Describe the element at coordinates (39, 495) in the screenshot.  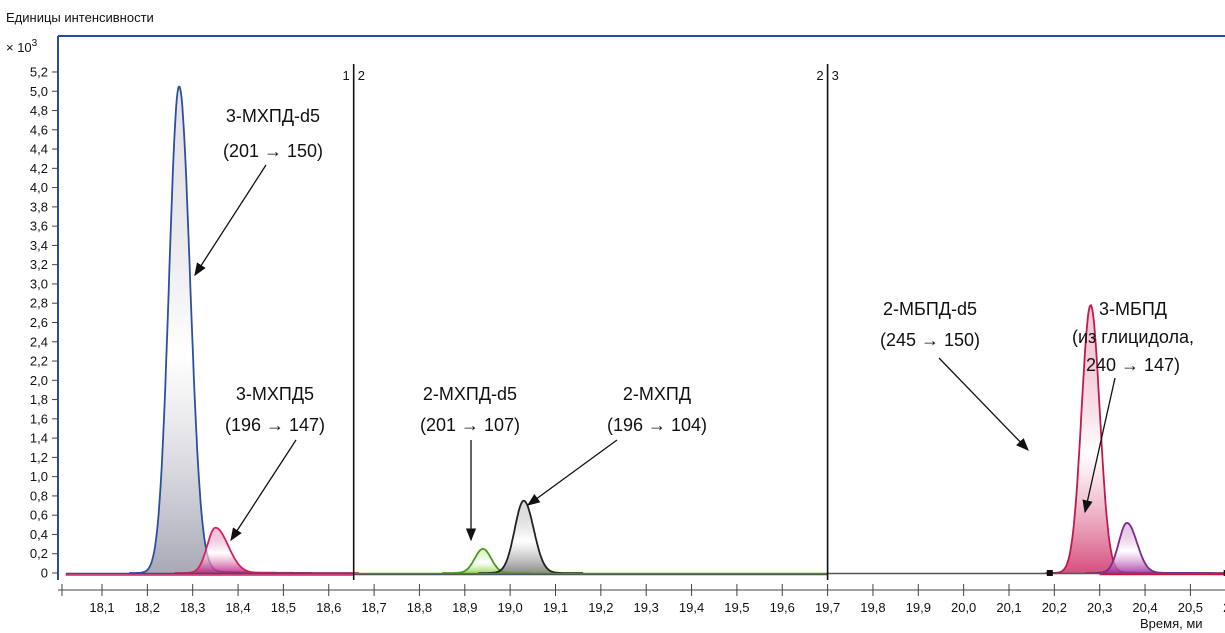
I see `y-tick-label: 0,8` at that location.